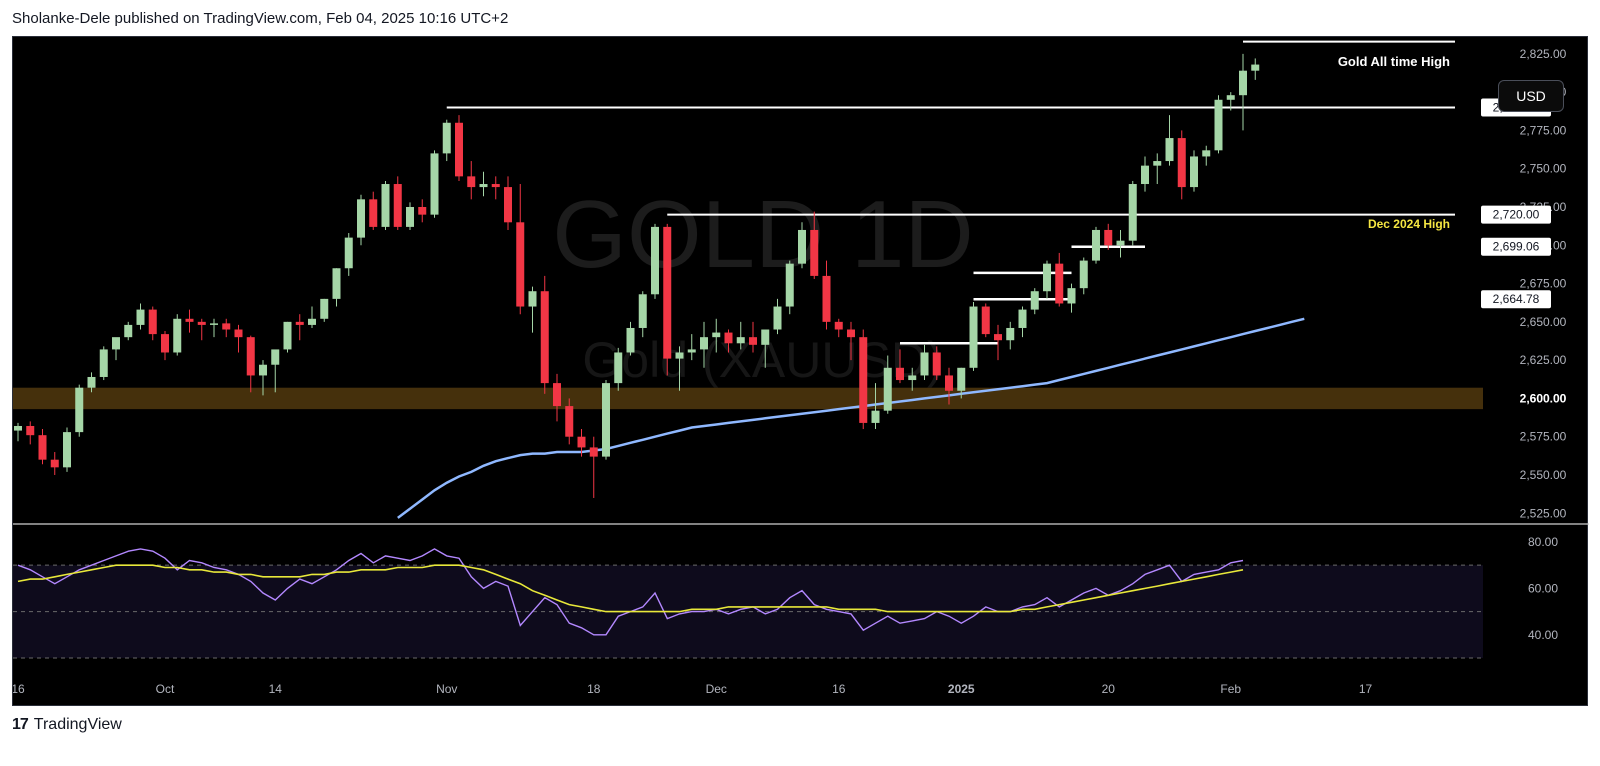 Image resolution: width=1600 pixels, height=766 pixels. I want to click on y-tick-label: 2,625.00, so click(1543, 360).